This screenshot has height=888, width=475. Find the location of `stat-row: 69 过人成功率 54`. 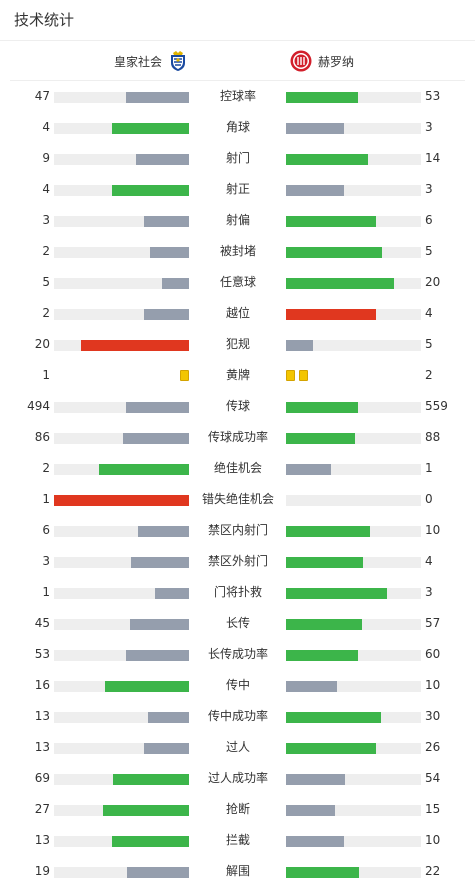

stat-row: 69 过人成功率 54 is located at coordinates (237, 778).